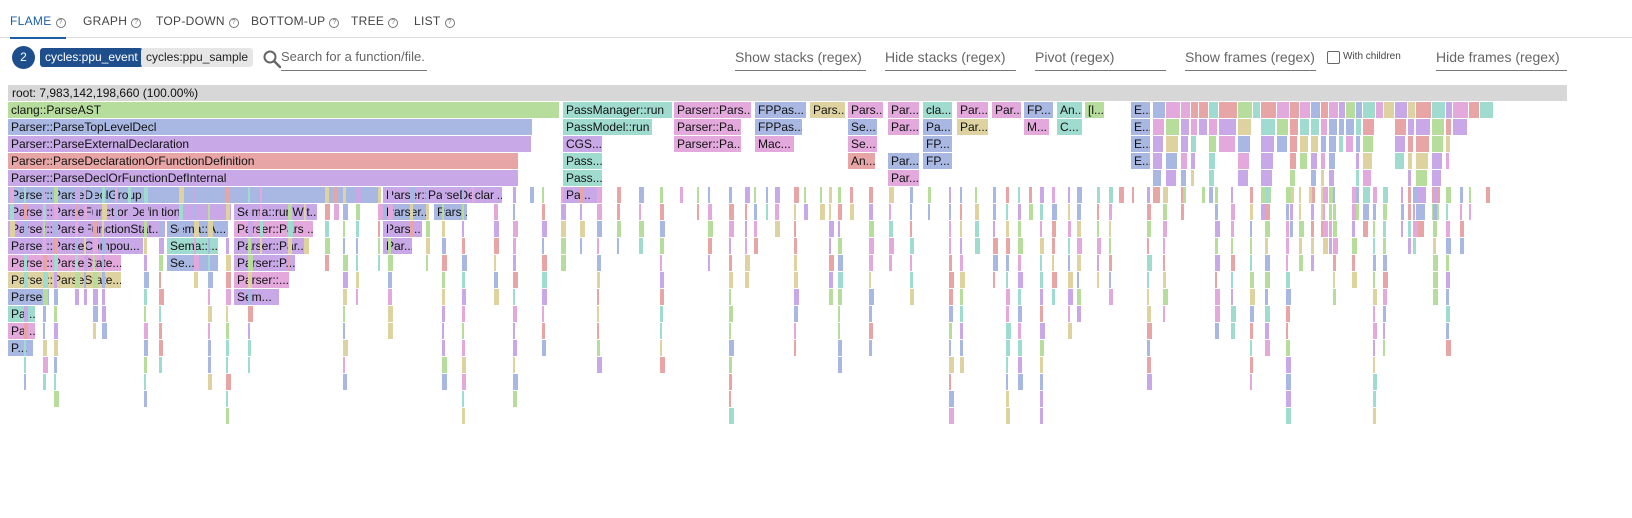 This screenshot has width=1632, height=518. Describe the element at coordinates (393, 23) in the screenshot. I see `help-icon: ?` at that location.